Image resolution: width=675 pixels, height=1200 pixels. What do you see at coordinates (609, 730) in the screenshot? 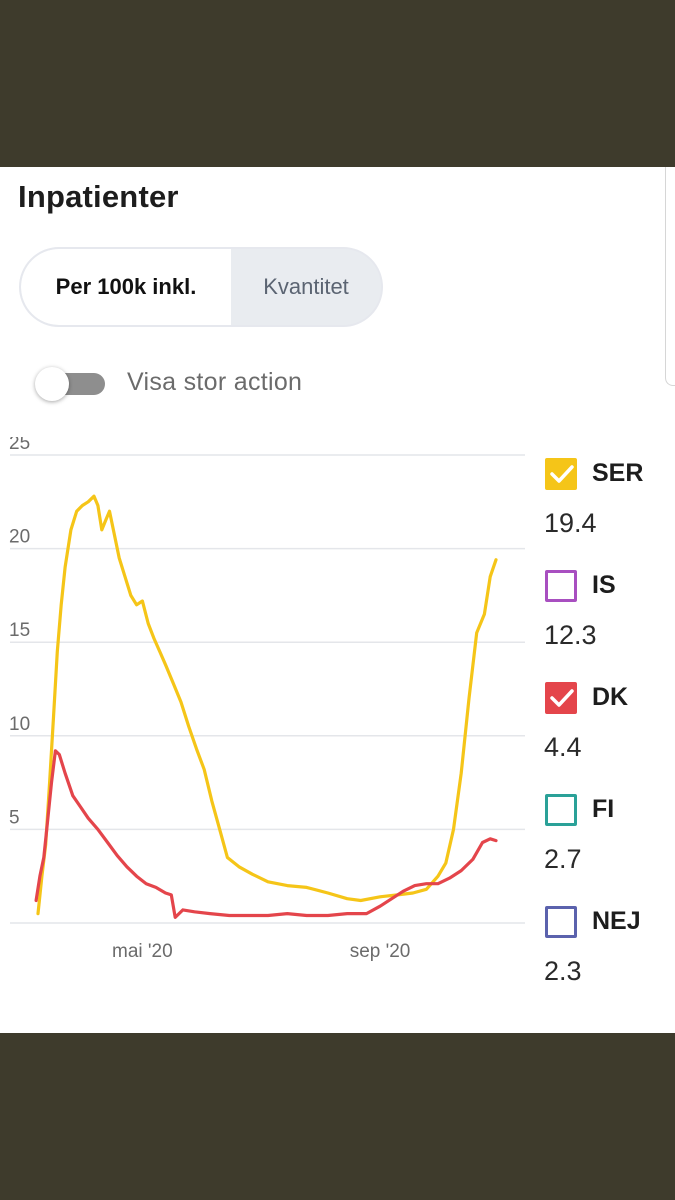
I see `legend-item-dk: DK 4.4` at bounding box center [609, 730].